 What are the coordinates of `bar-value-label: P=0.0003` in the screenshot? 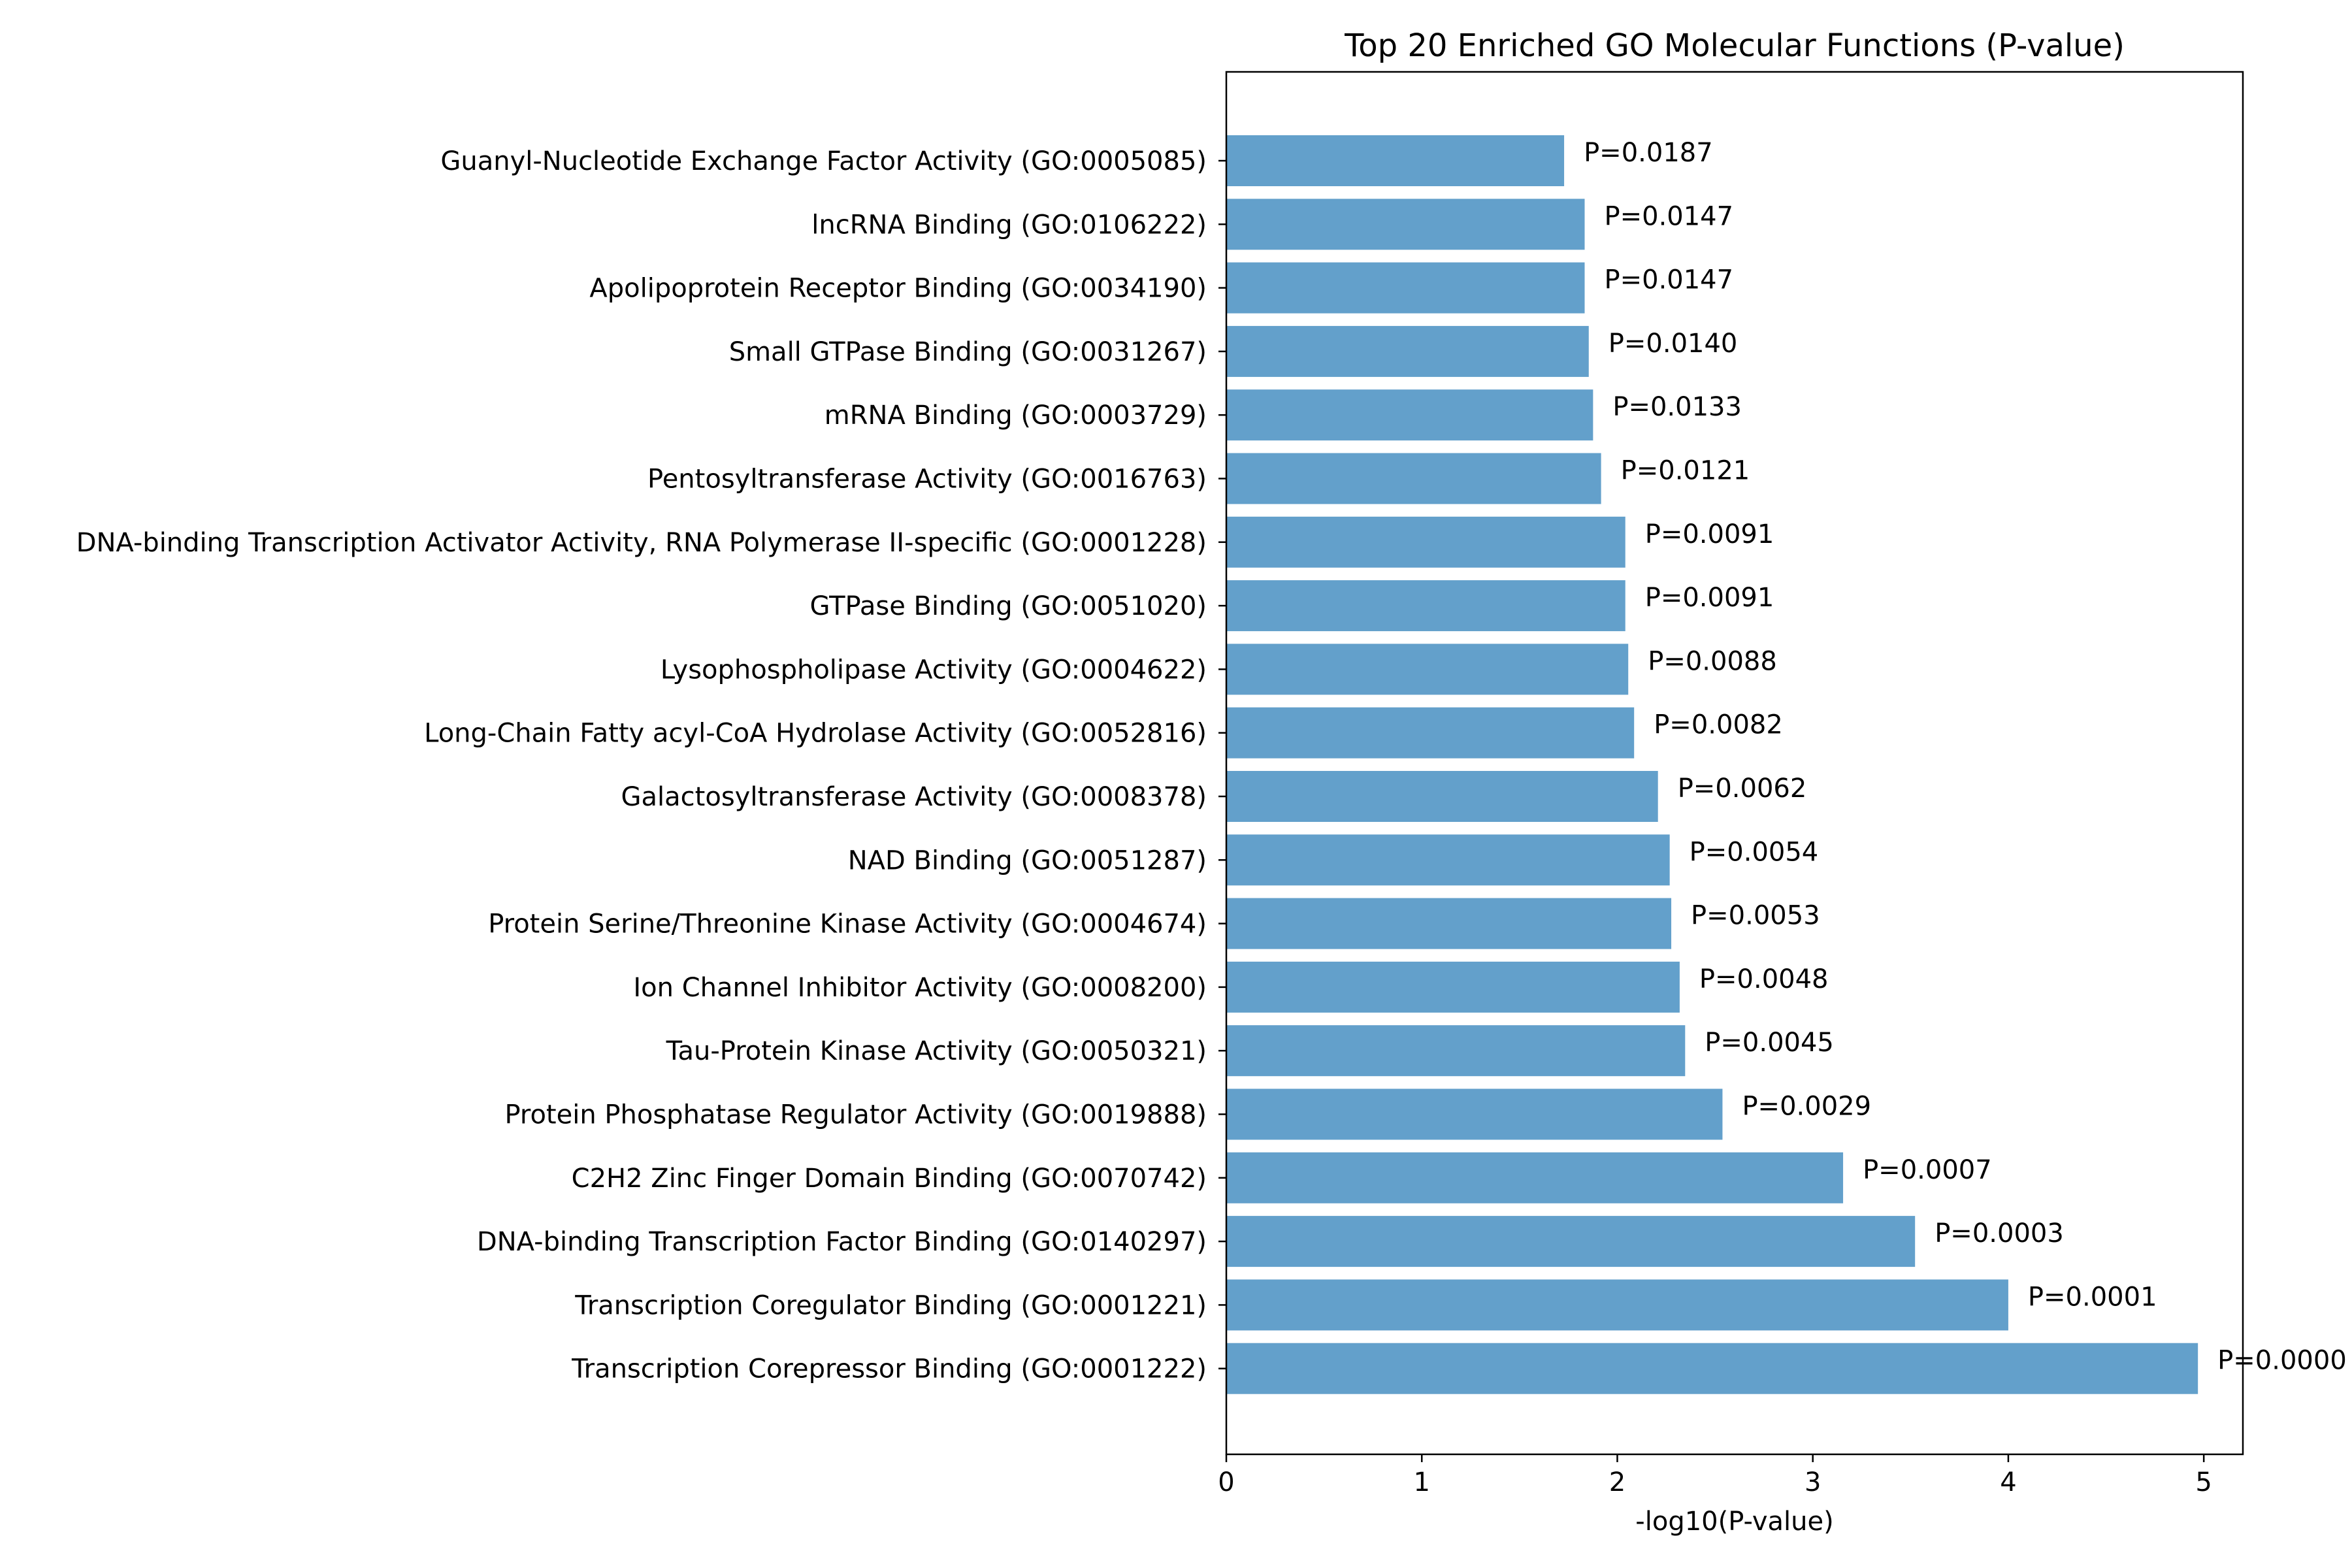 It's located at (1999, 1233).